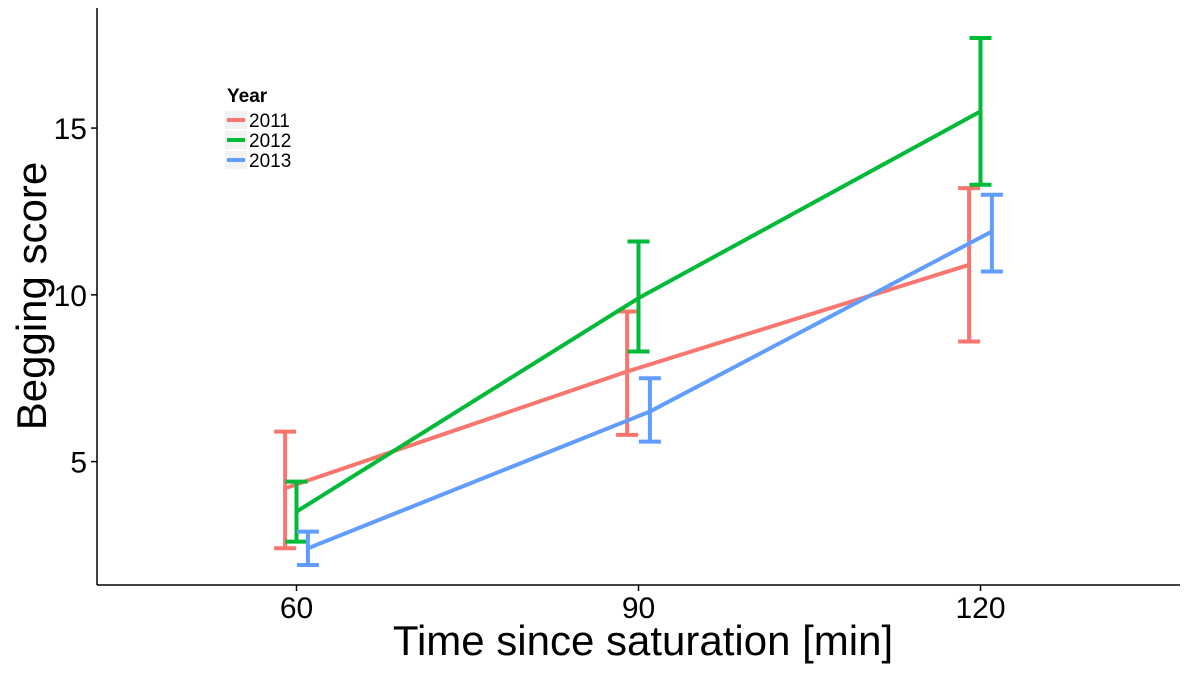 The image size is (1192, 673). I want to click on legend-label: 2011, so click(269, 121).